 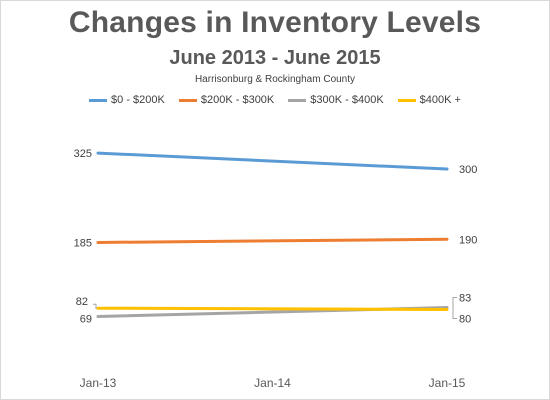 I want to click on x-tick-label-jan-15: Jan-15, so click(x=447, y=383).